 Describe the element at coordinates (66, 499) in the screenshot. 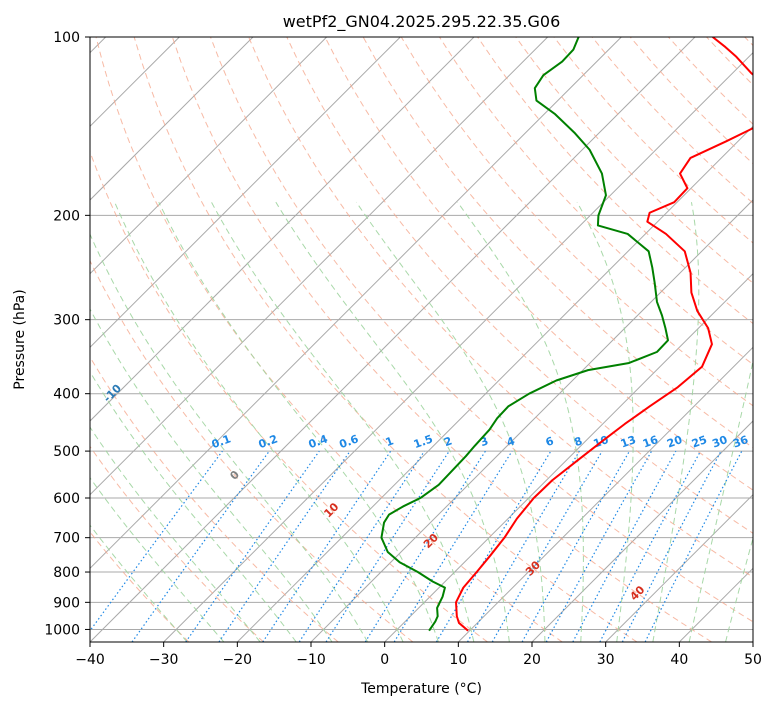

I see `y-tick-label: 600` at that location.